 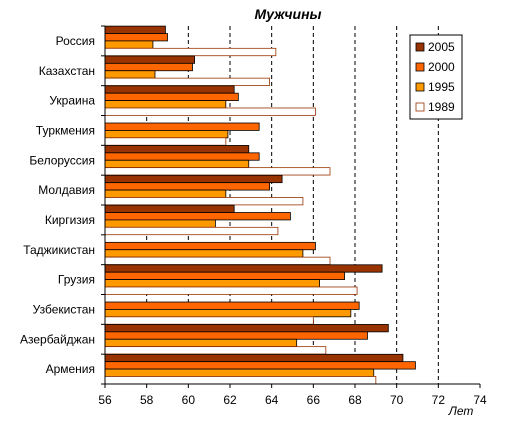 I want to click on legend-swatch-2000, so click(x=420, y=67).